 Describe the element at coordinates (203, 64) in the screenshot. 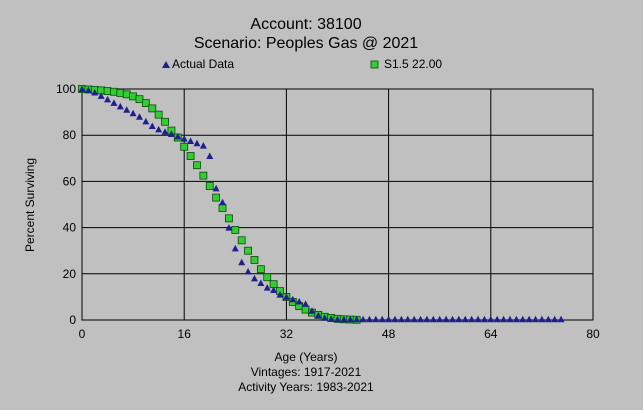

I see `legend-label-actual-data: Actual Data` at that location.